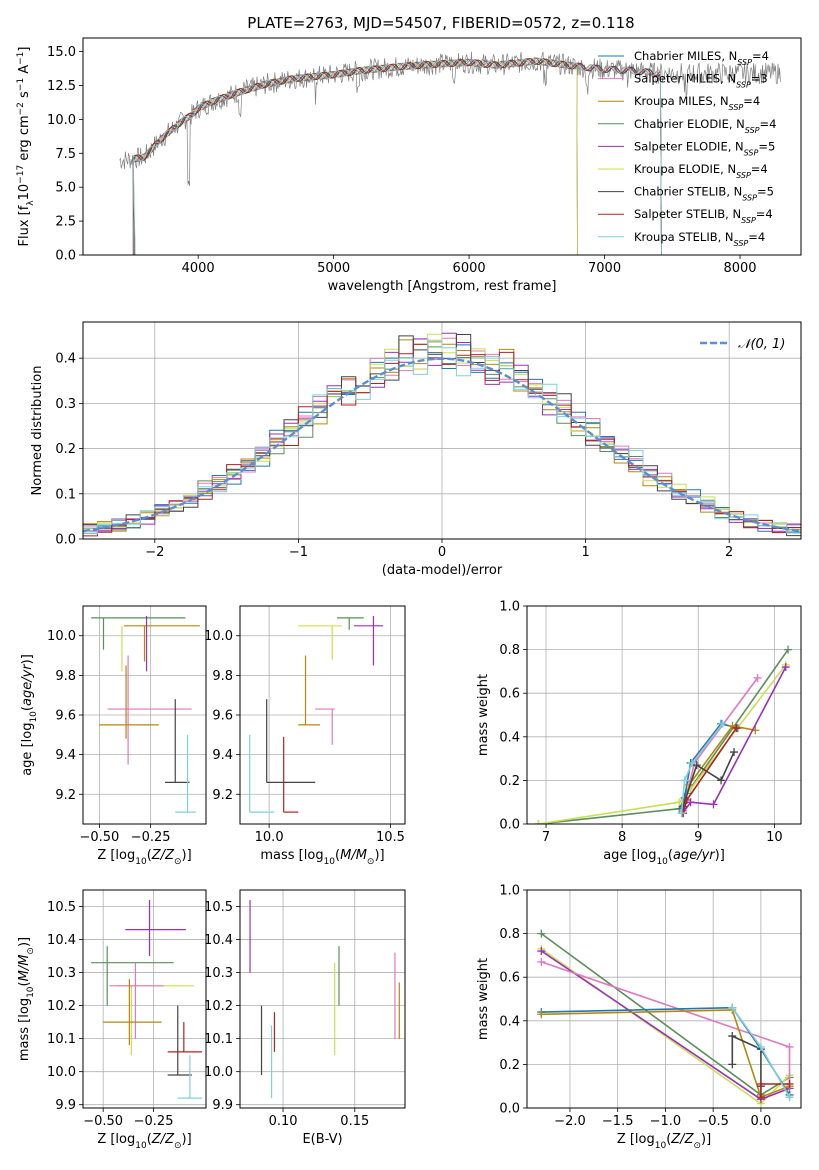  Describe the element at coordinates (61, 940) in the screenshot. I see `y-tick-label: 10.4` at that location.